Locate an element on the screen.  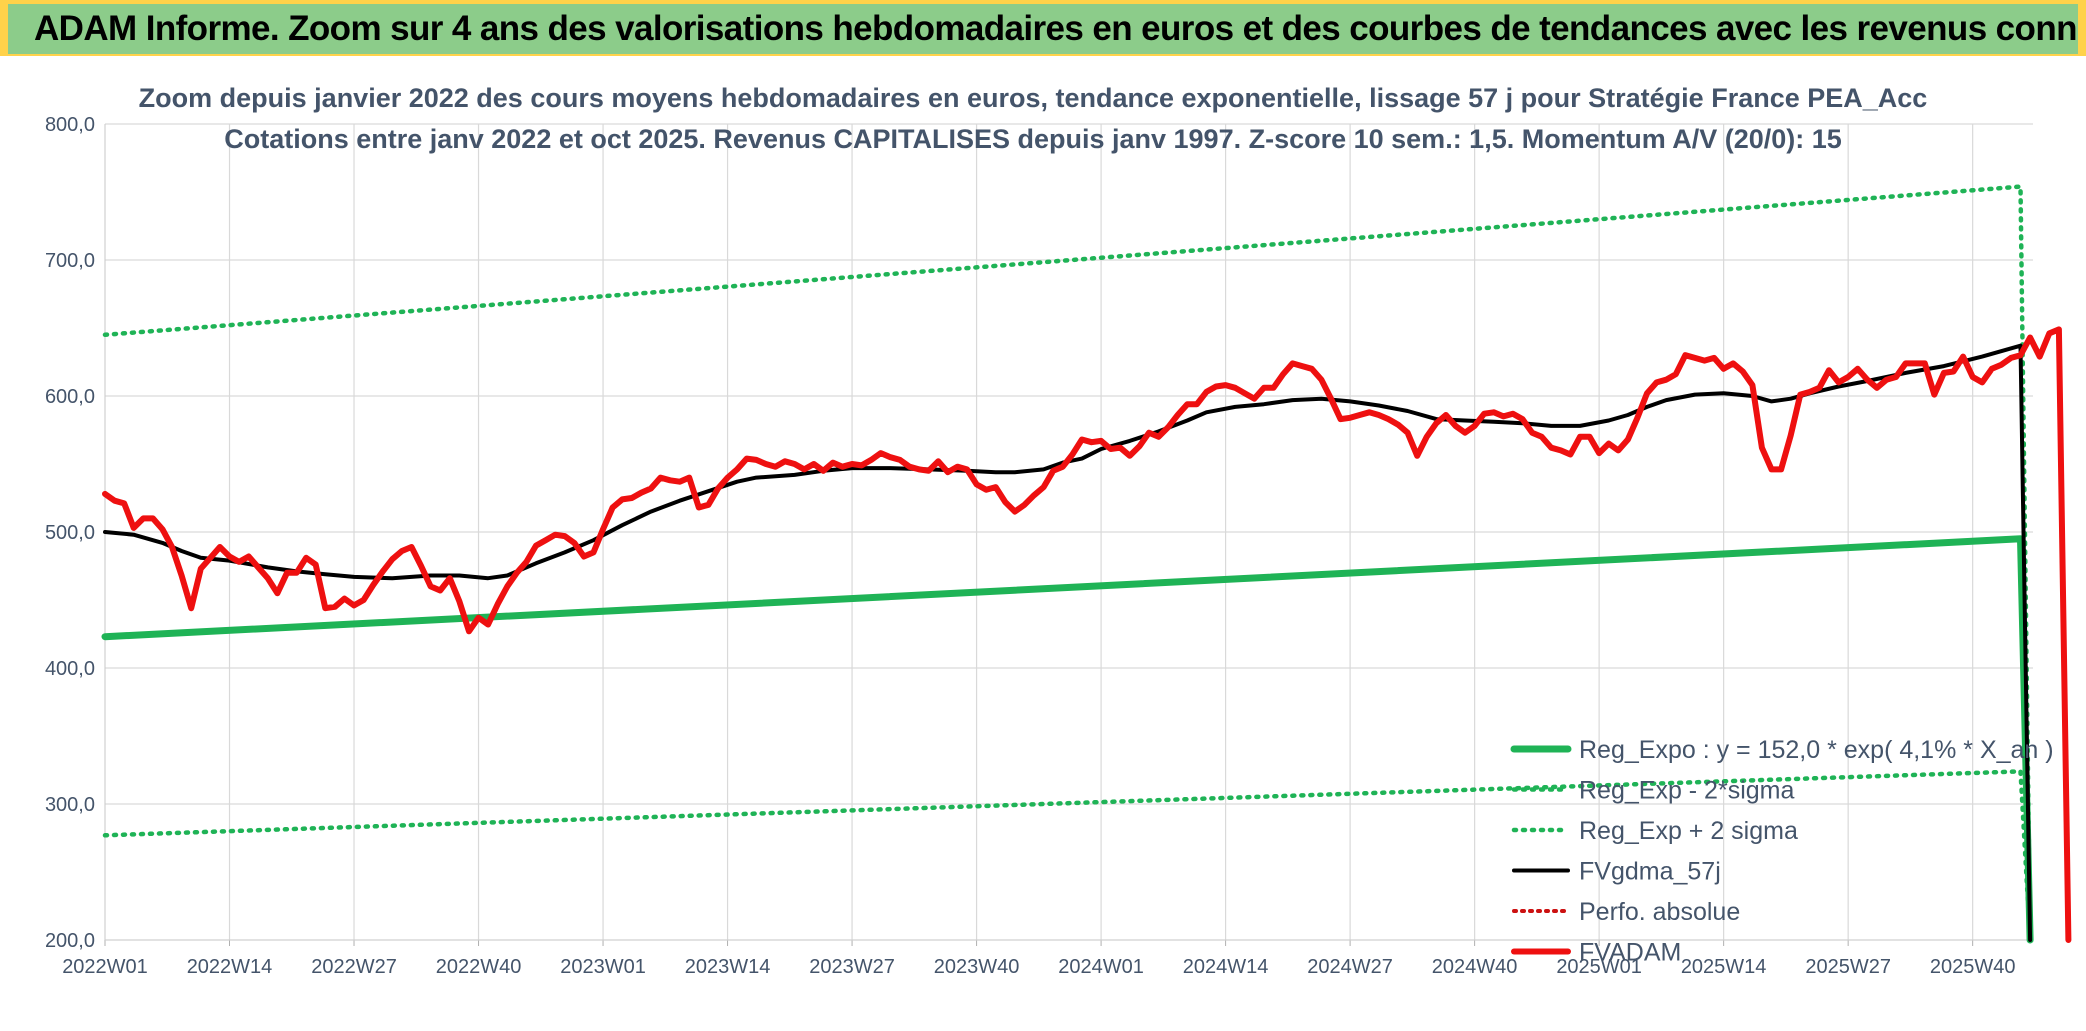
x-tick-label: 2025W40 is located at coordinates (1973, 967).